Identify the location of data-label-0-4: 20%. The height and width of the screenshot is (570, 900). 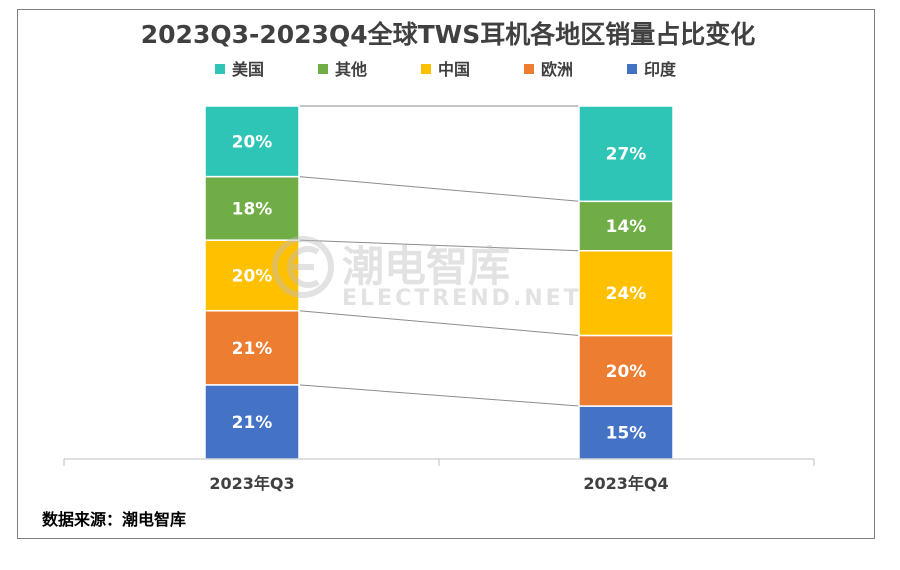
(252, 142).